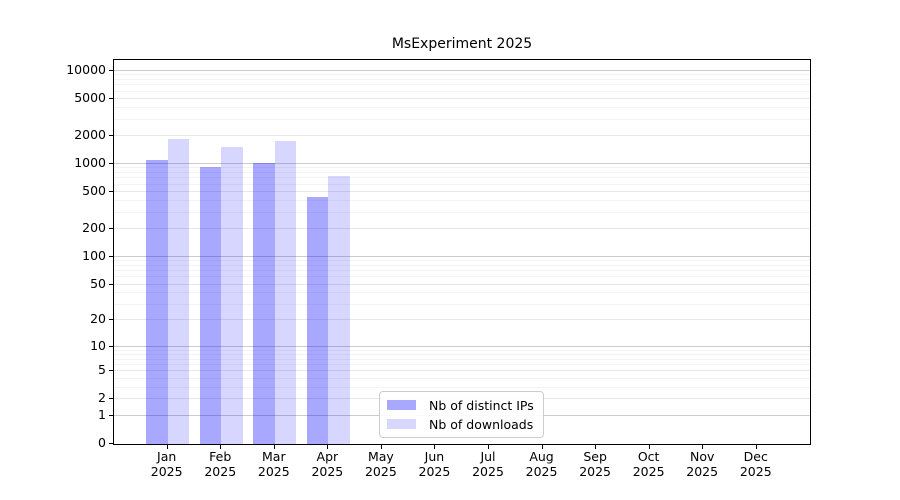  I want to click on month-label: Mar, so click(274, 456).